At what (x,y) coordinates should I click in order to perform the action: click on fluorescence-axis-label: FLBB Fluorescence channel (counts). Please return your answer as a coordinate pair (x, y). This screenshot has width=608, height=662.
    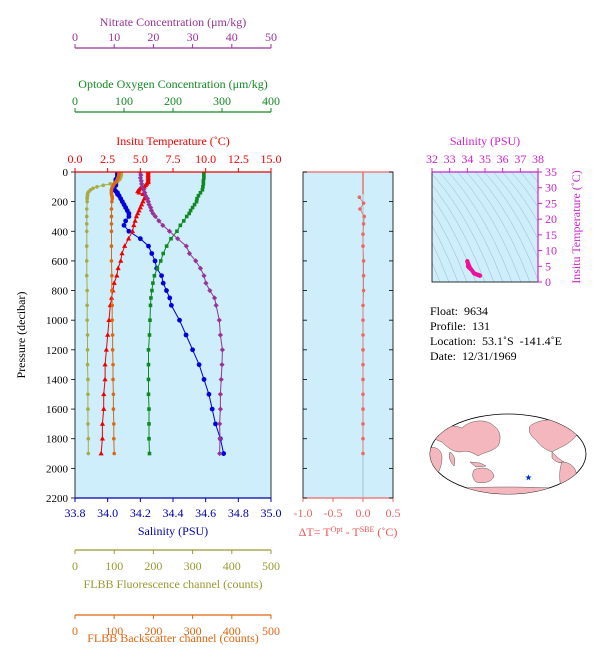
    Looking at the image, I should click on (173, 584).